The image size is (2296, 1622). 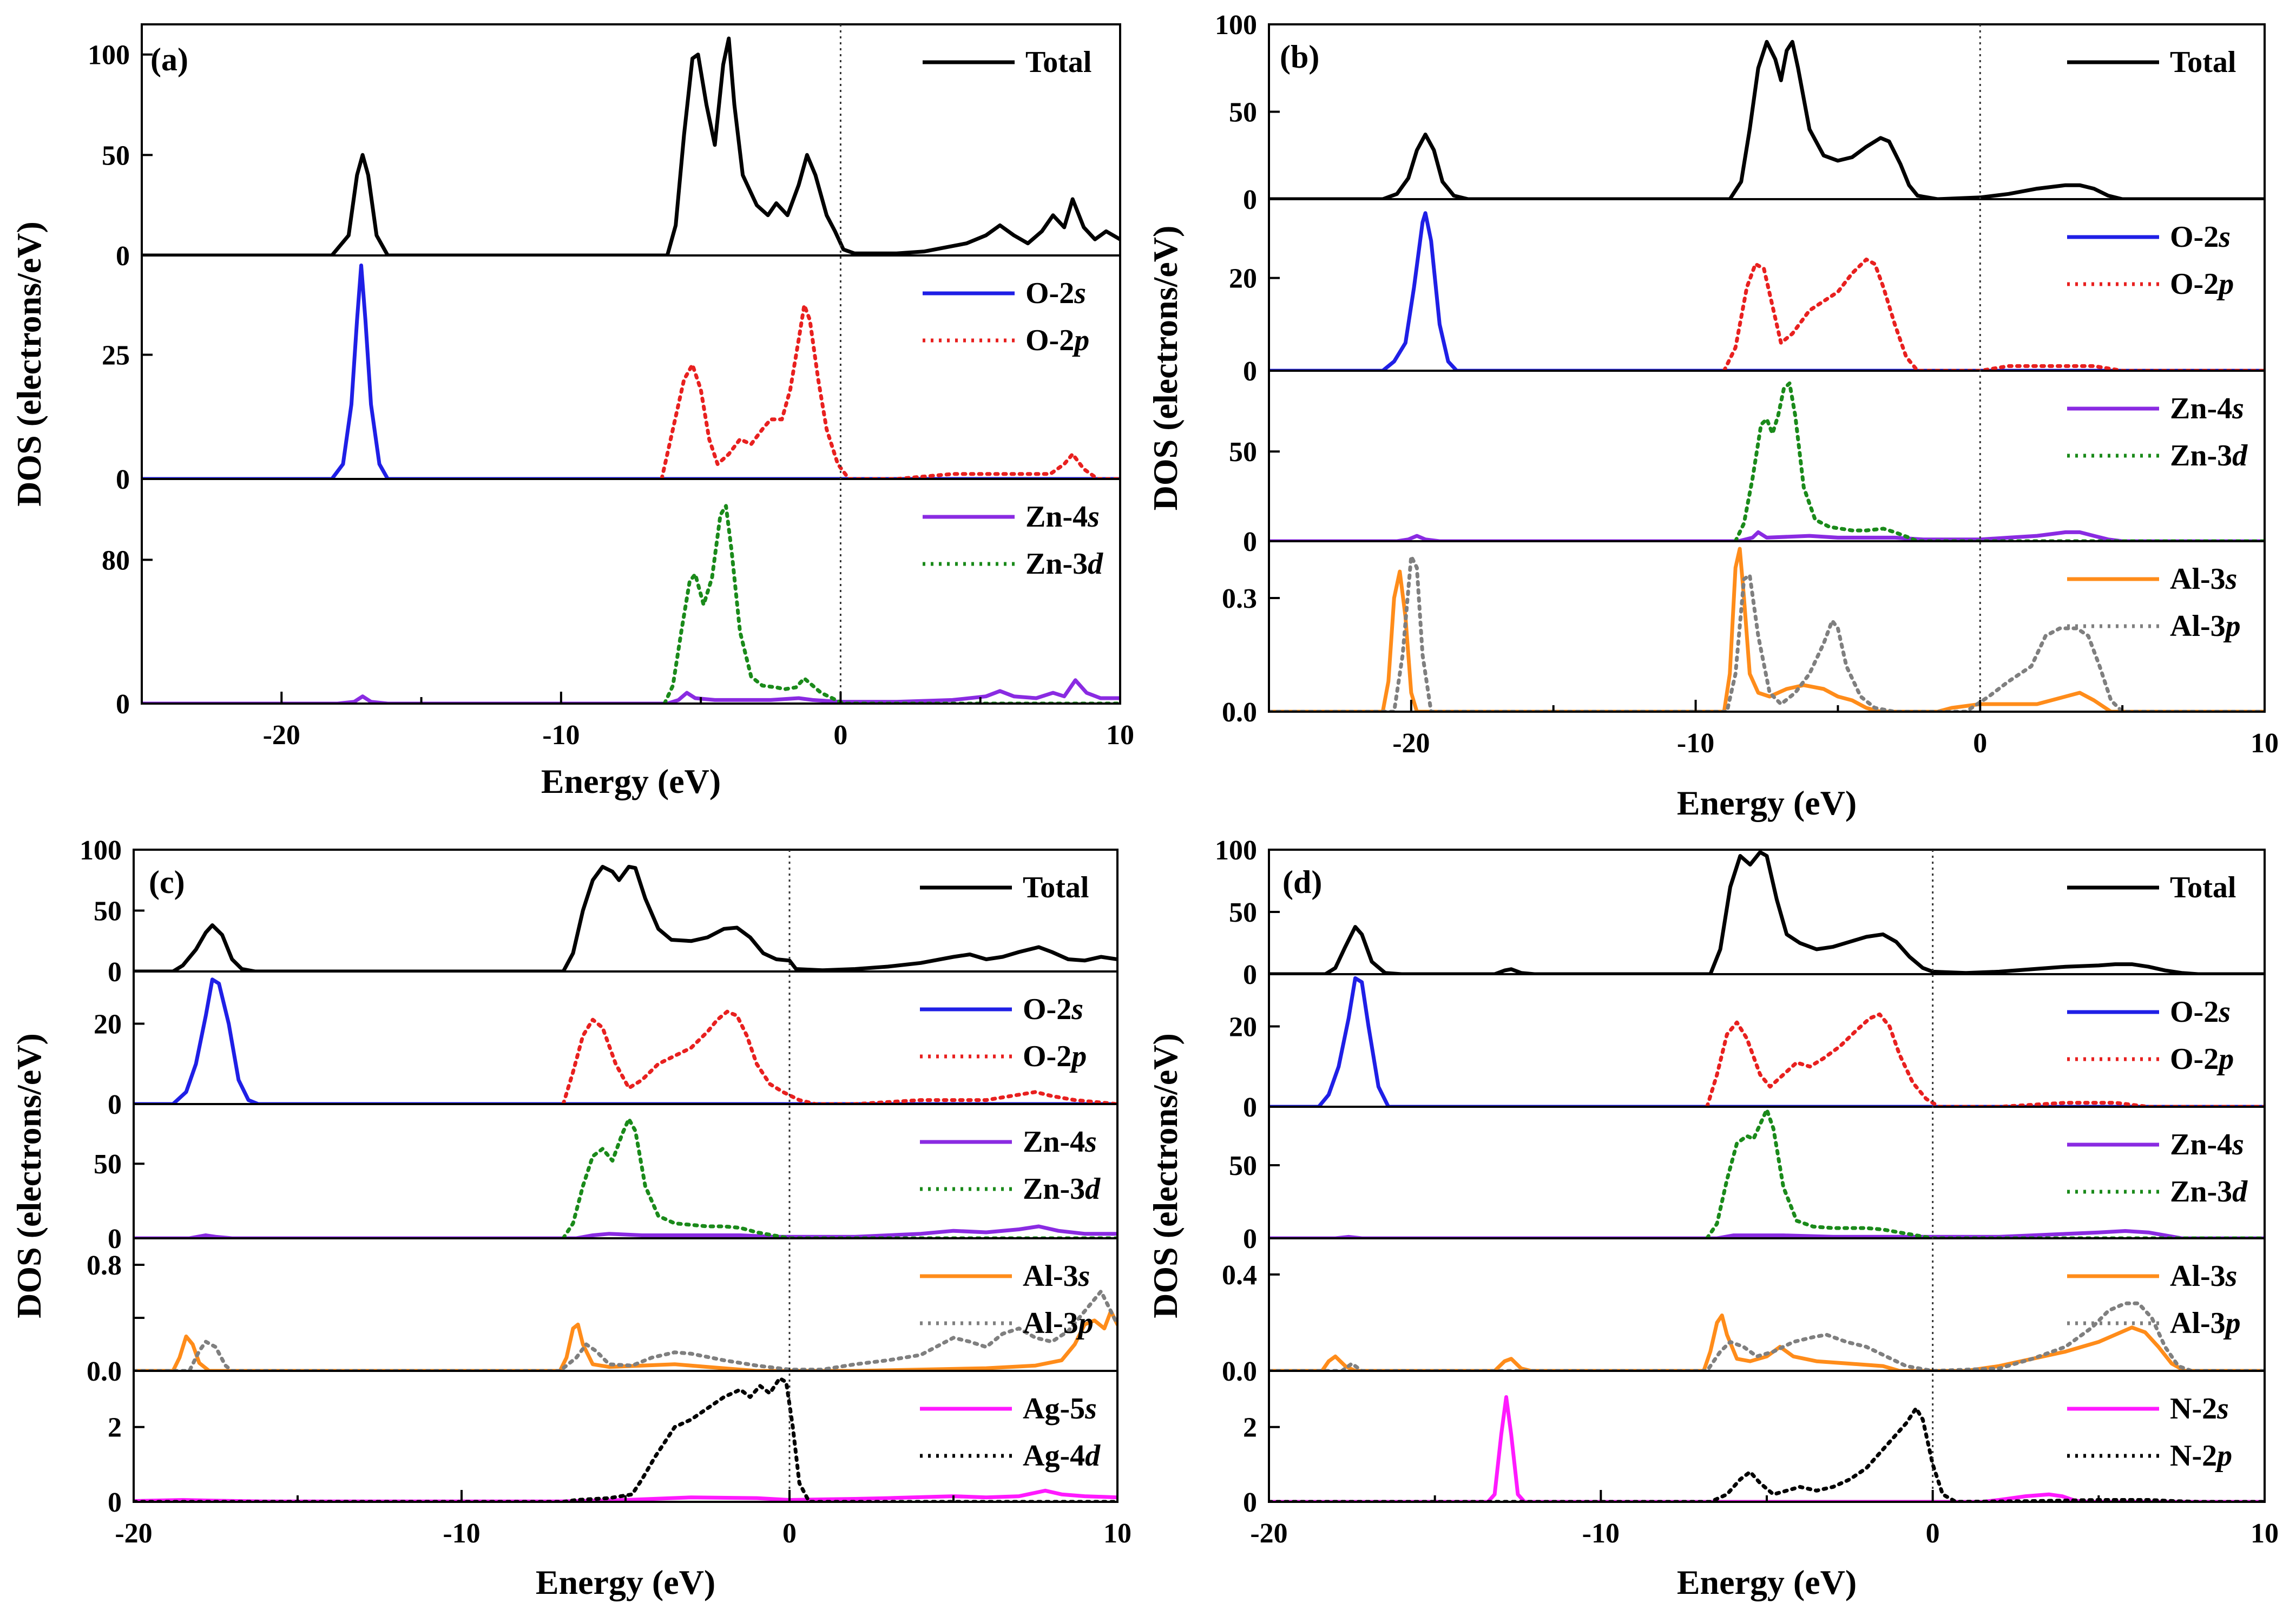 I want to click on panel-d-row-2-frame, so click(x=1767, y=1040).